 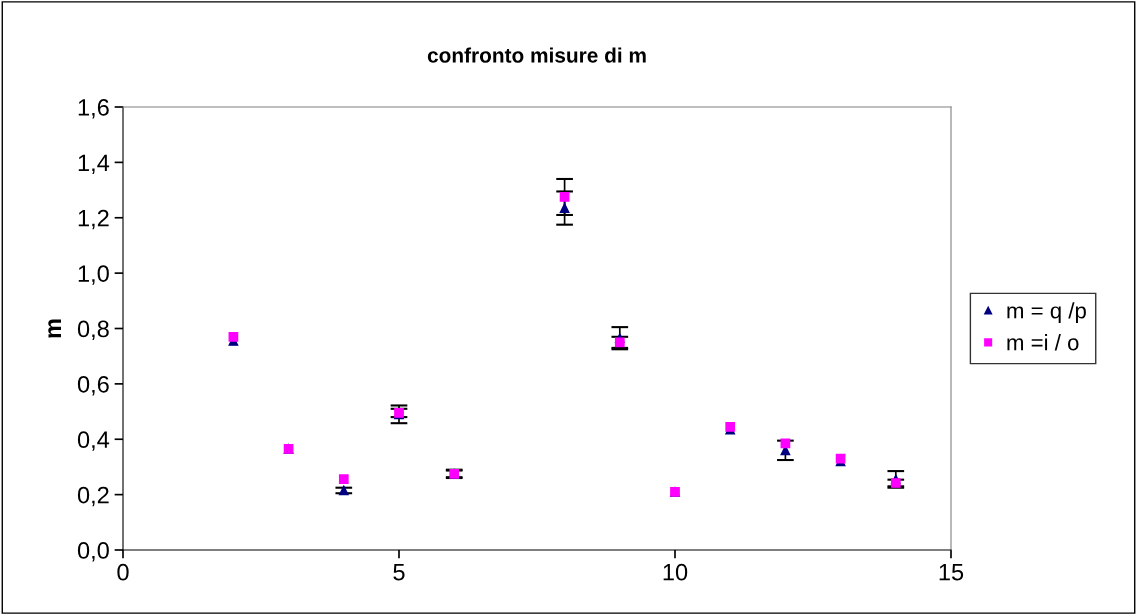 What do you see at coordinates (675, 572) in the screenshot?
I see `x-tick-label: 10` at bounding box center [675, 572].